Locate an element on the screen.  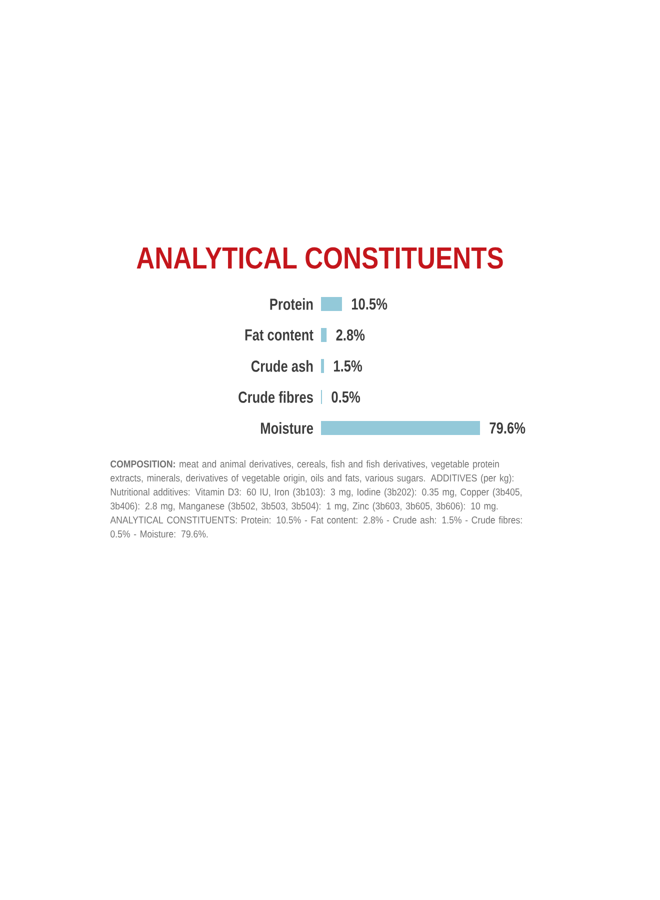
data-label: 1.5% is located at coordinates (348, 366).